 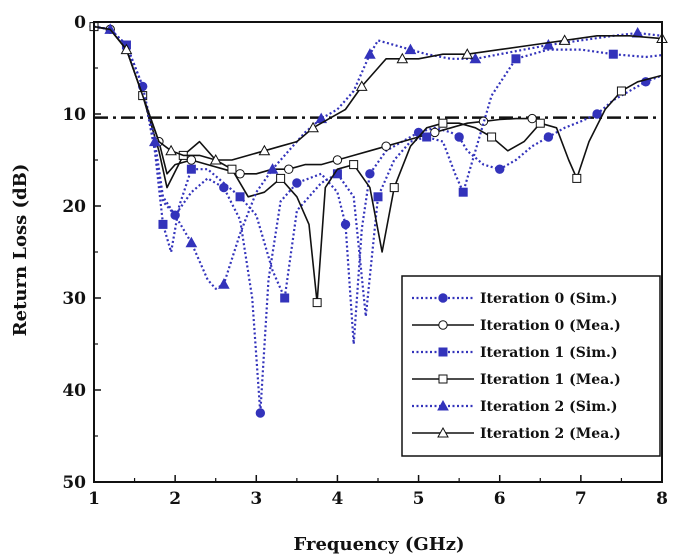 What do you see at coordinates (256, 499) in the screenshot?
I see `x-tick-label: 3` at bounding box center [256, 499].